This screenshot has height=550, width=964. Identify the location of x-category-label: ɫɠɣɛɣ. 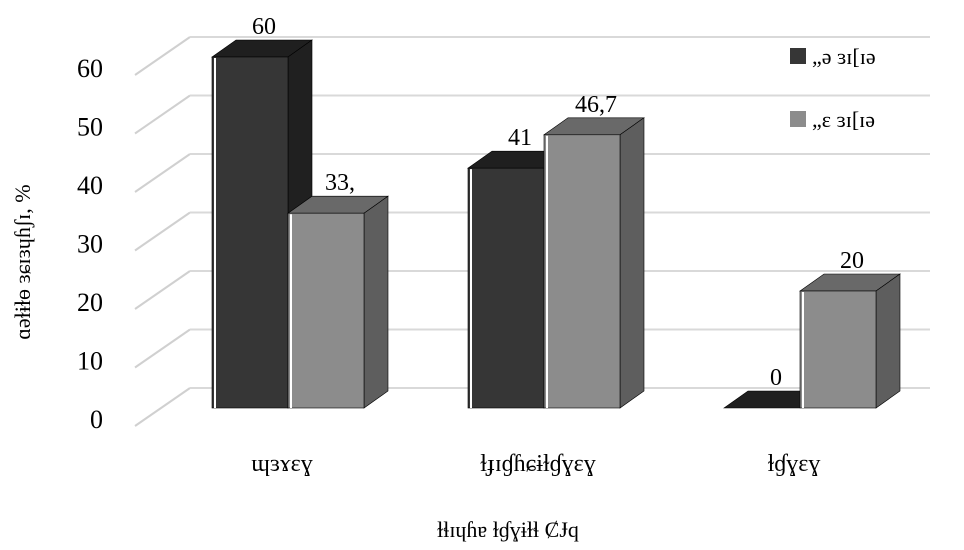
(794, 464).